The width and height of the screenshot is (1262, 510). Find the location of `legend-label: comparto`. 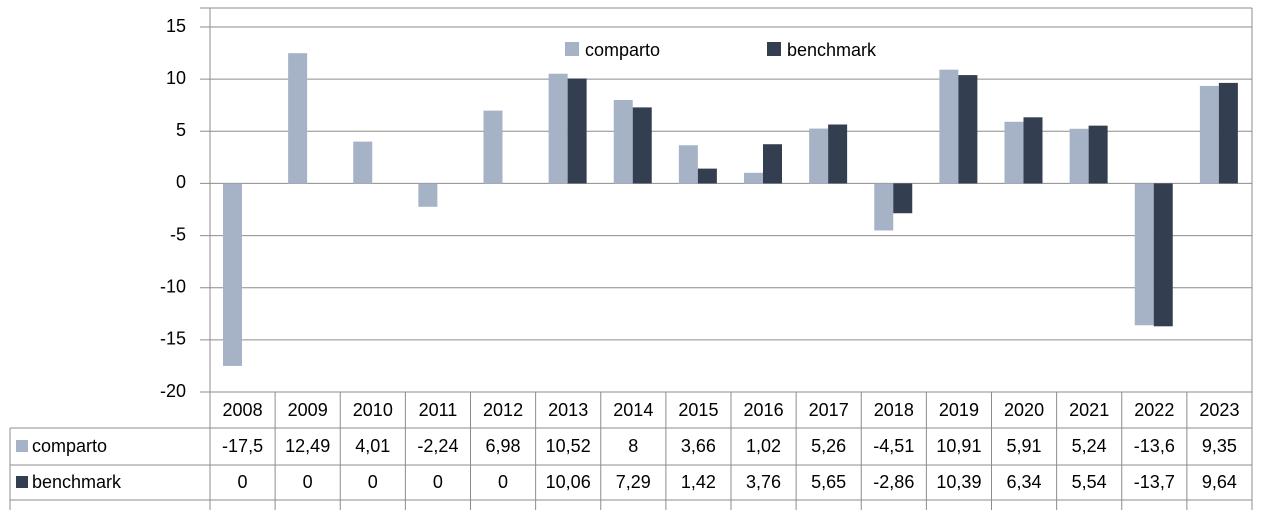

legend-label: comparto is located at coordinates (622, 50).